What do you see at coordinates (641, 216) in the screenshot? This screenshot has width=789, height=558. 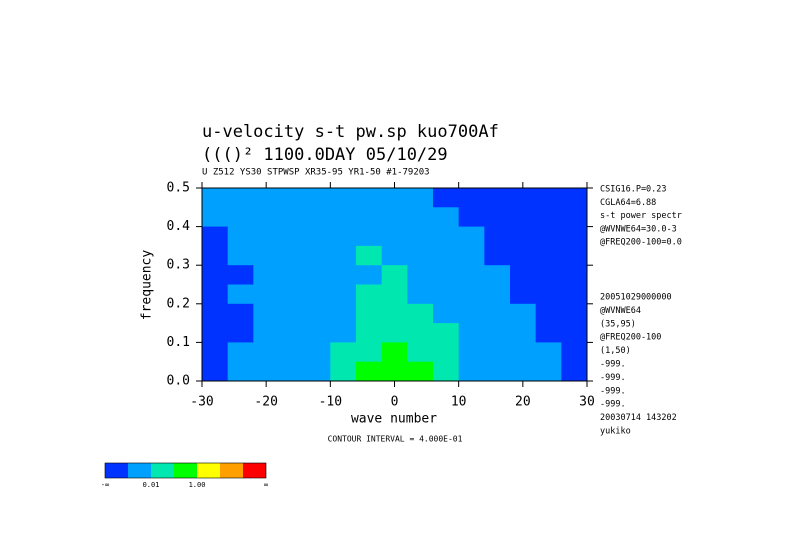 I see `note: s-t power spectr` at bounding box center [641, 216].